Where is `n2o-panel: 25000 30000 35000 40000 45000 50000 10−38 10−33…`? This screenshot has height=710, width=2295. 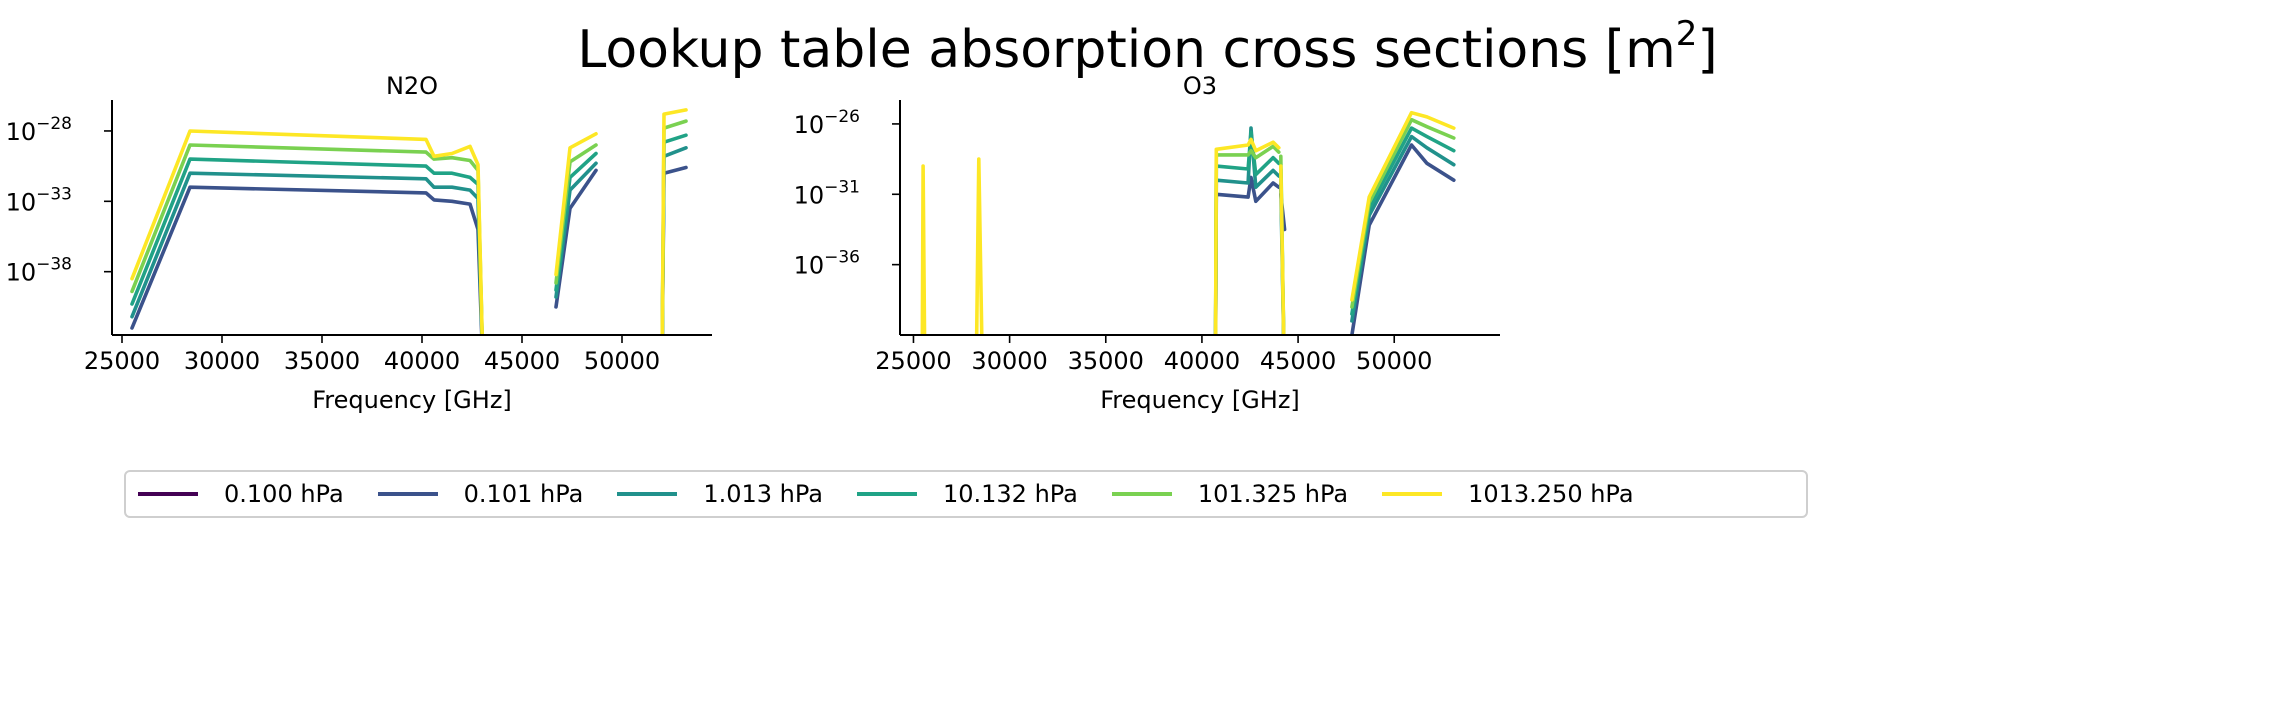
n2o-panel: 25000 30000 35000 40000 45000 50000 10−38 10−33… is located at coordinates (359, 243).